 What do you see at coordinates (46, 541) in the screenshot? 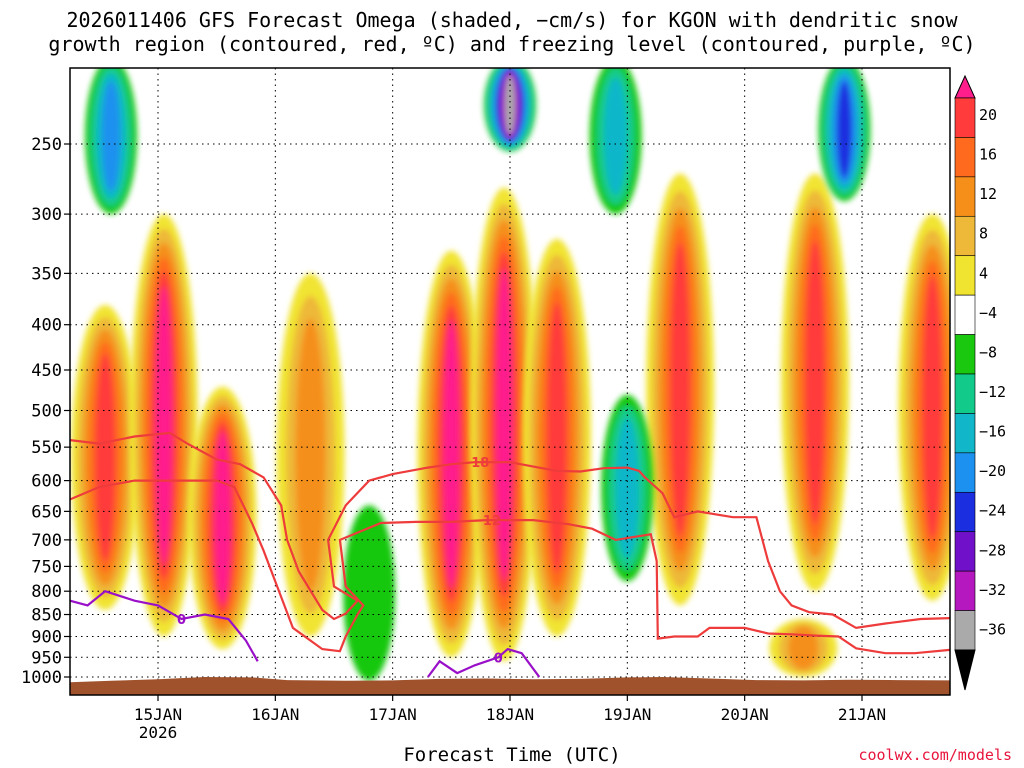
I see `y-tick-label: 700` at bounding box center [46, 541].